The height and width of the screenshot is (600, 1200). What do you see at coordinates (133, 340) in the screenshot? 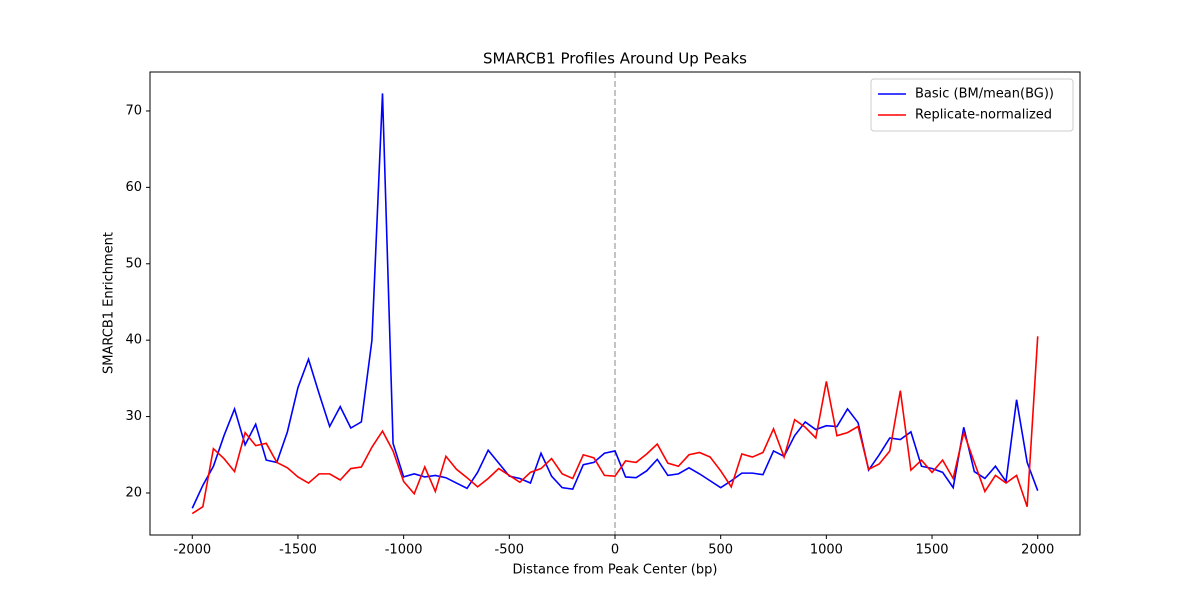
I see `y-tick-label: 40` at bounding box center [133, 340].